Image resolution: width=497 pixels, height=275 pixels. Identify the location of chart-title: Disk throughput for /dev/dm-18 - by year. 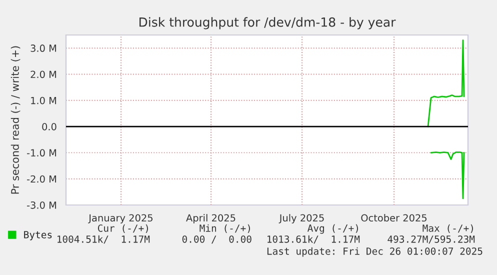
(268, 23).